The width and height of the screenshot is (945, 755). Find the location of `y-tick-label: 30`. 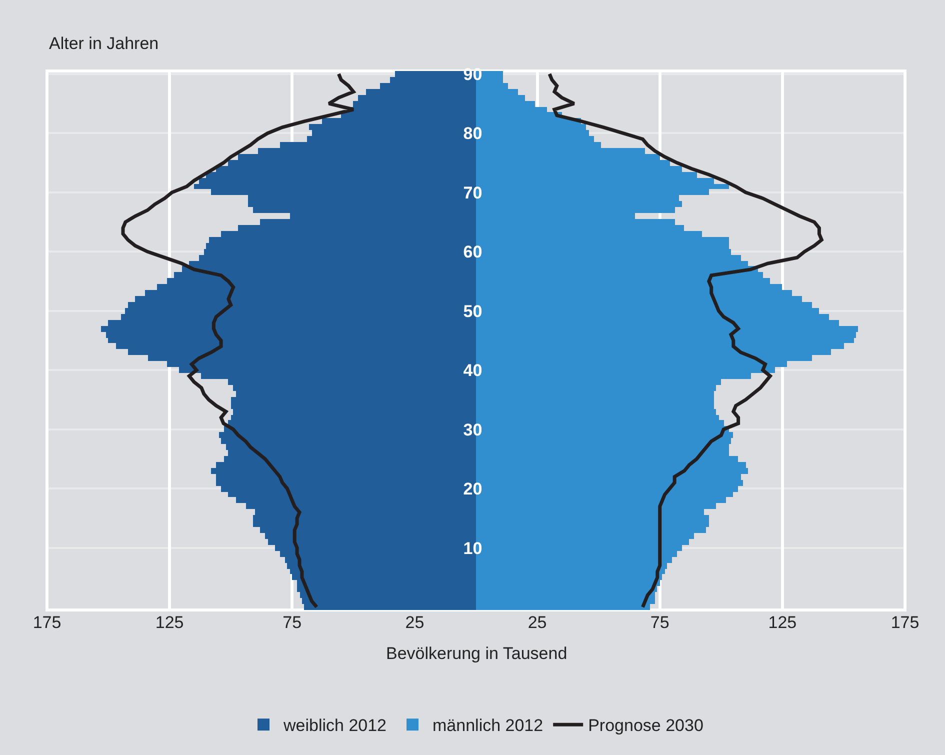

y-tick-label: 30 is located at coordinates (472, 430).